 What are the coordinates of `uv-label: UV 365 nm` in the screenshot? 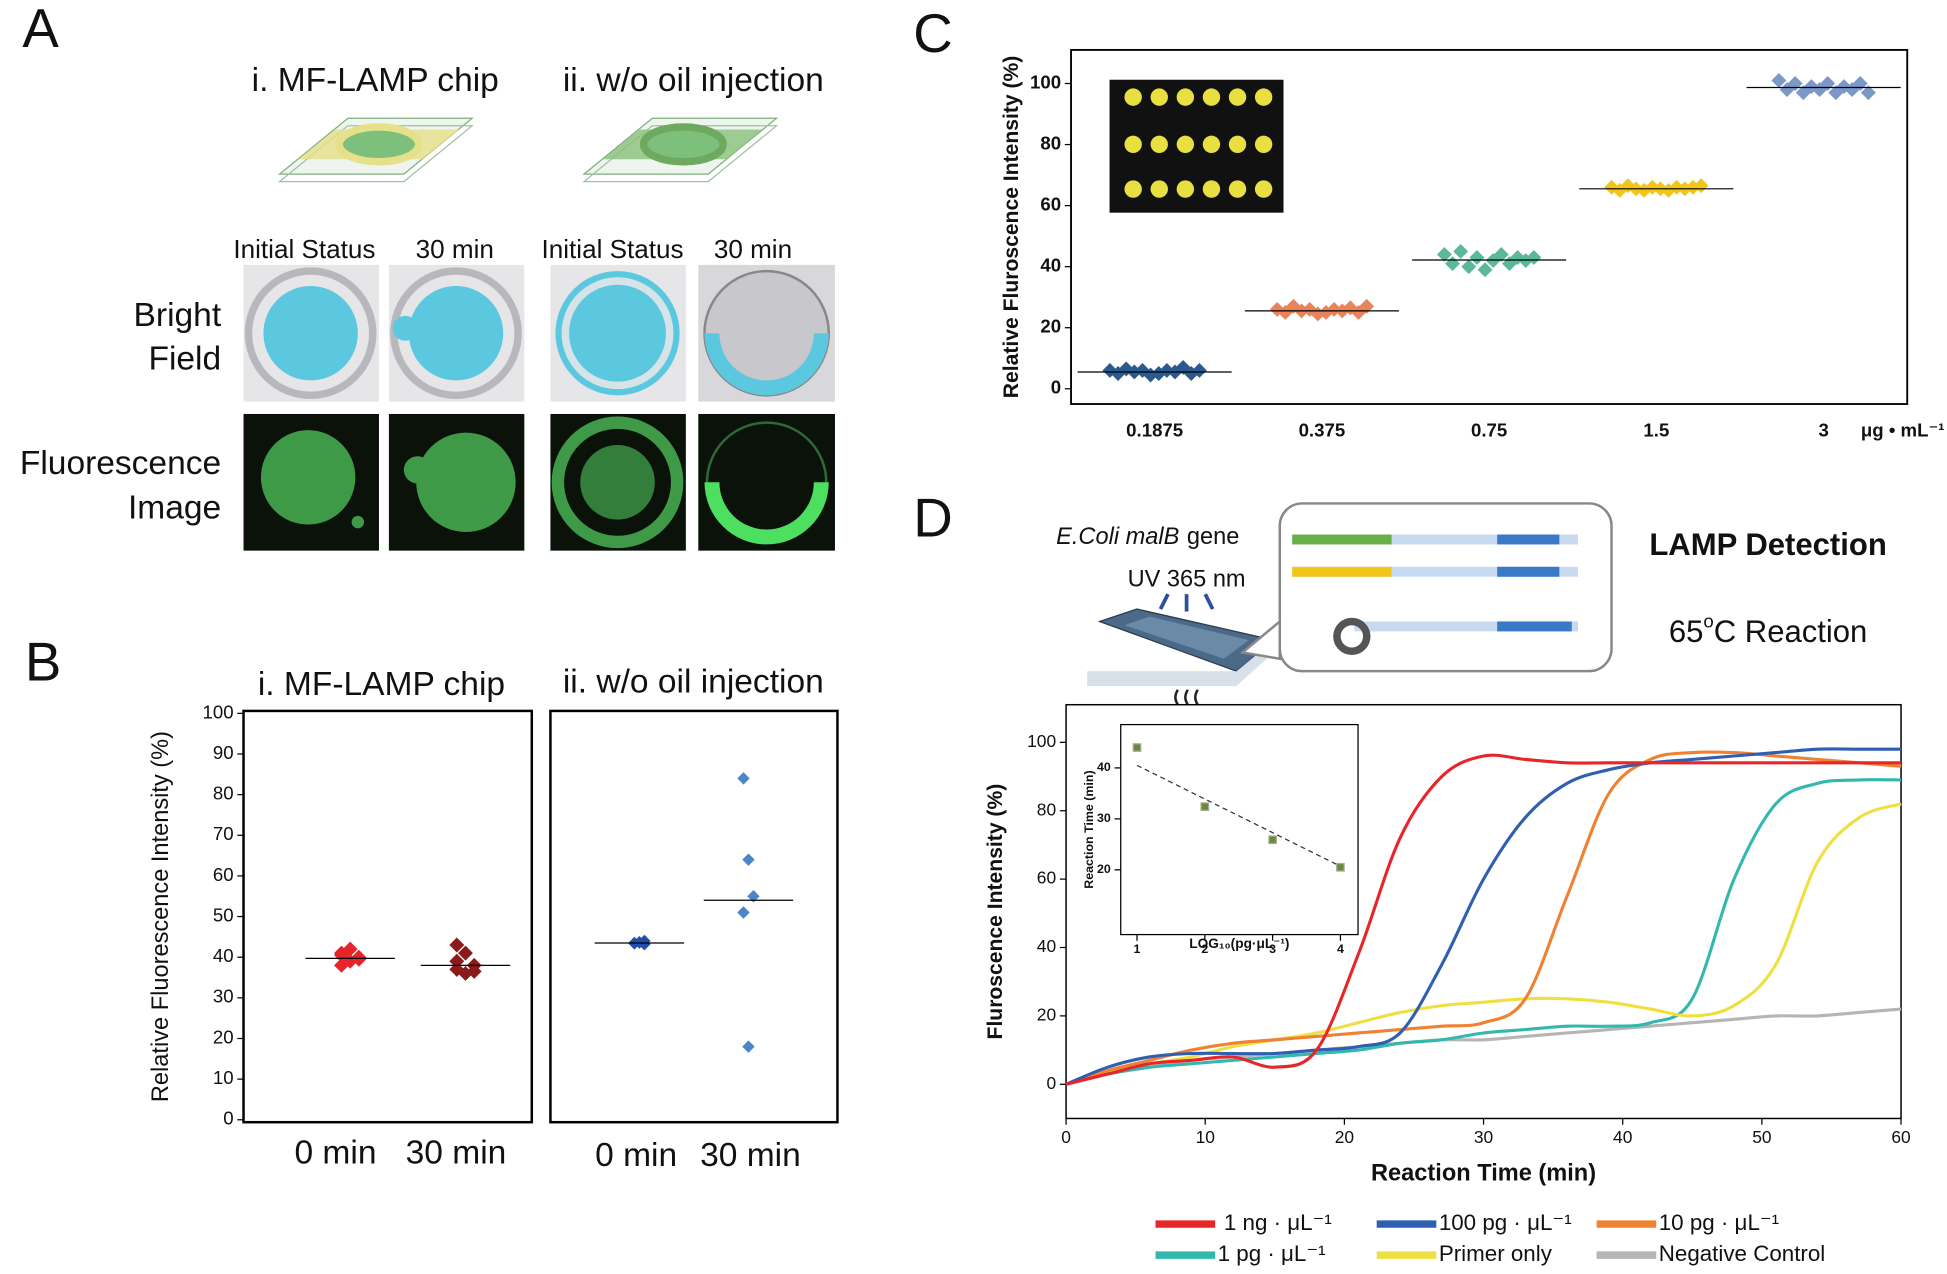 It's located at (1187, 580).